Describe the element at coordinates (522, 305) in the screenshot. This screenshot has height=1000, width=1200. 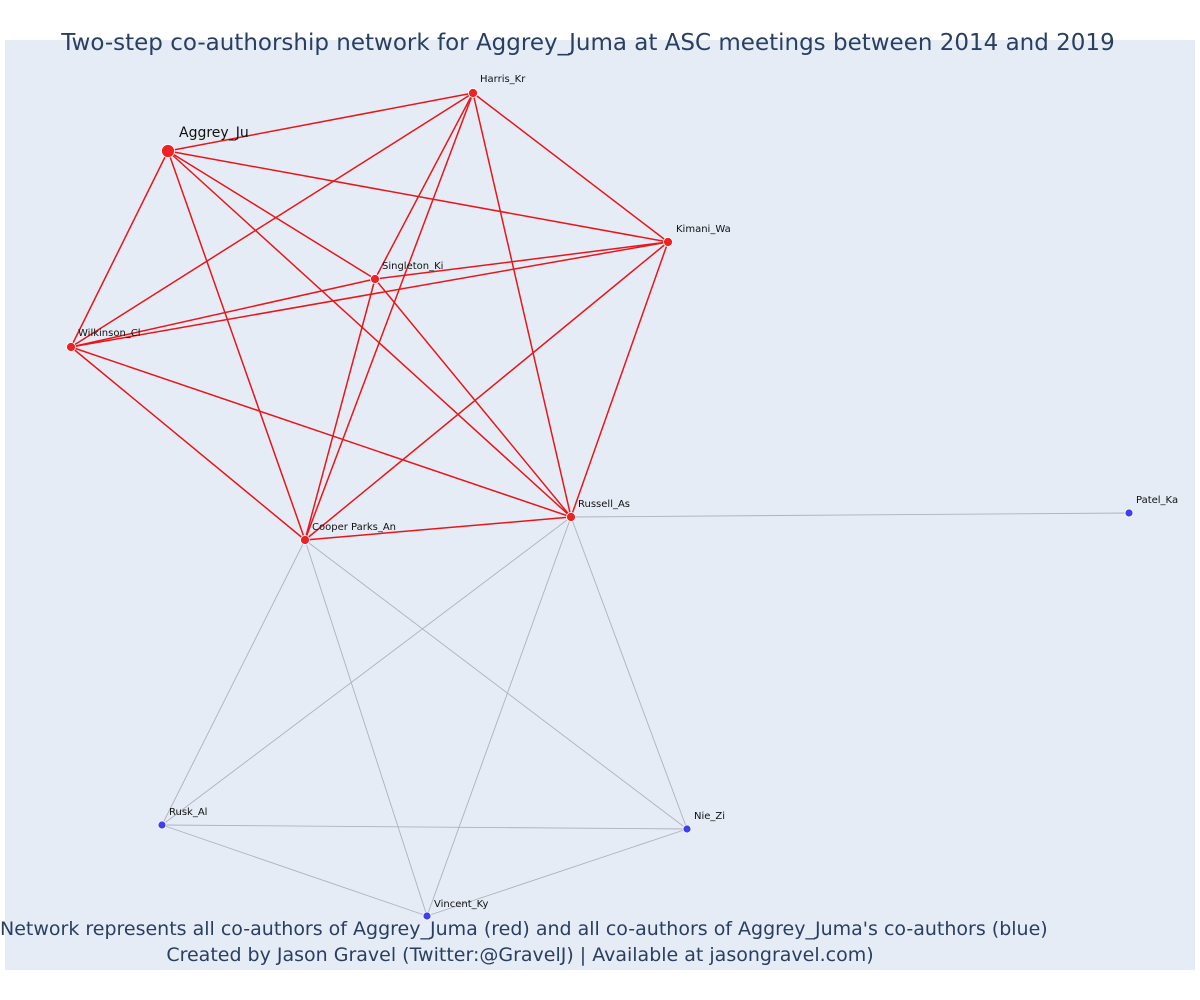
I see `edge-harris-russell` at that location.